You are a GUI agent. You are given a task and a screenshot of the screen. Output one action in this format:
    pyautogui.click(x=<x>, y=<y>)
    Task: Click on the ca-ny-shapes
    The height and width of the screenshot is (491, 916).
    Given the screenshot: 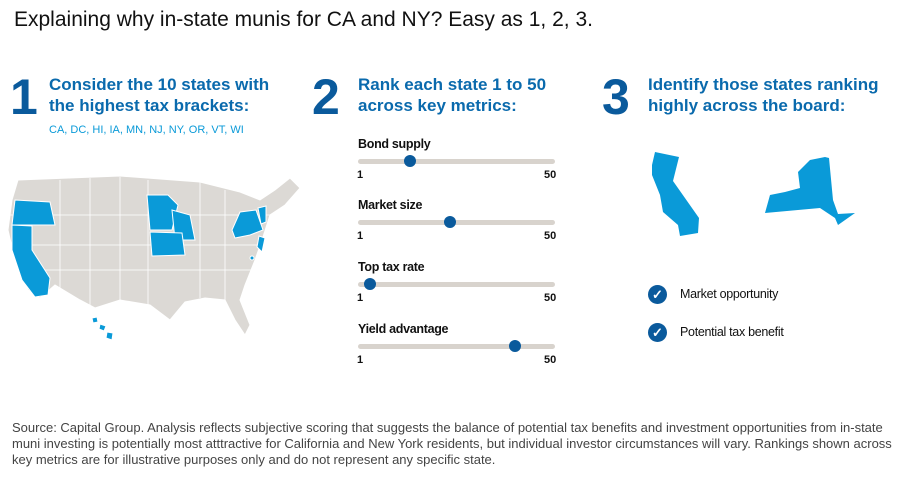 What is the action you would take?
    pyautogui.click(x=753, y=194)
    